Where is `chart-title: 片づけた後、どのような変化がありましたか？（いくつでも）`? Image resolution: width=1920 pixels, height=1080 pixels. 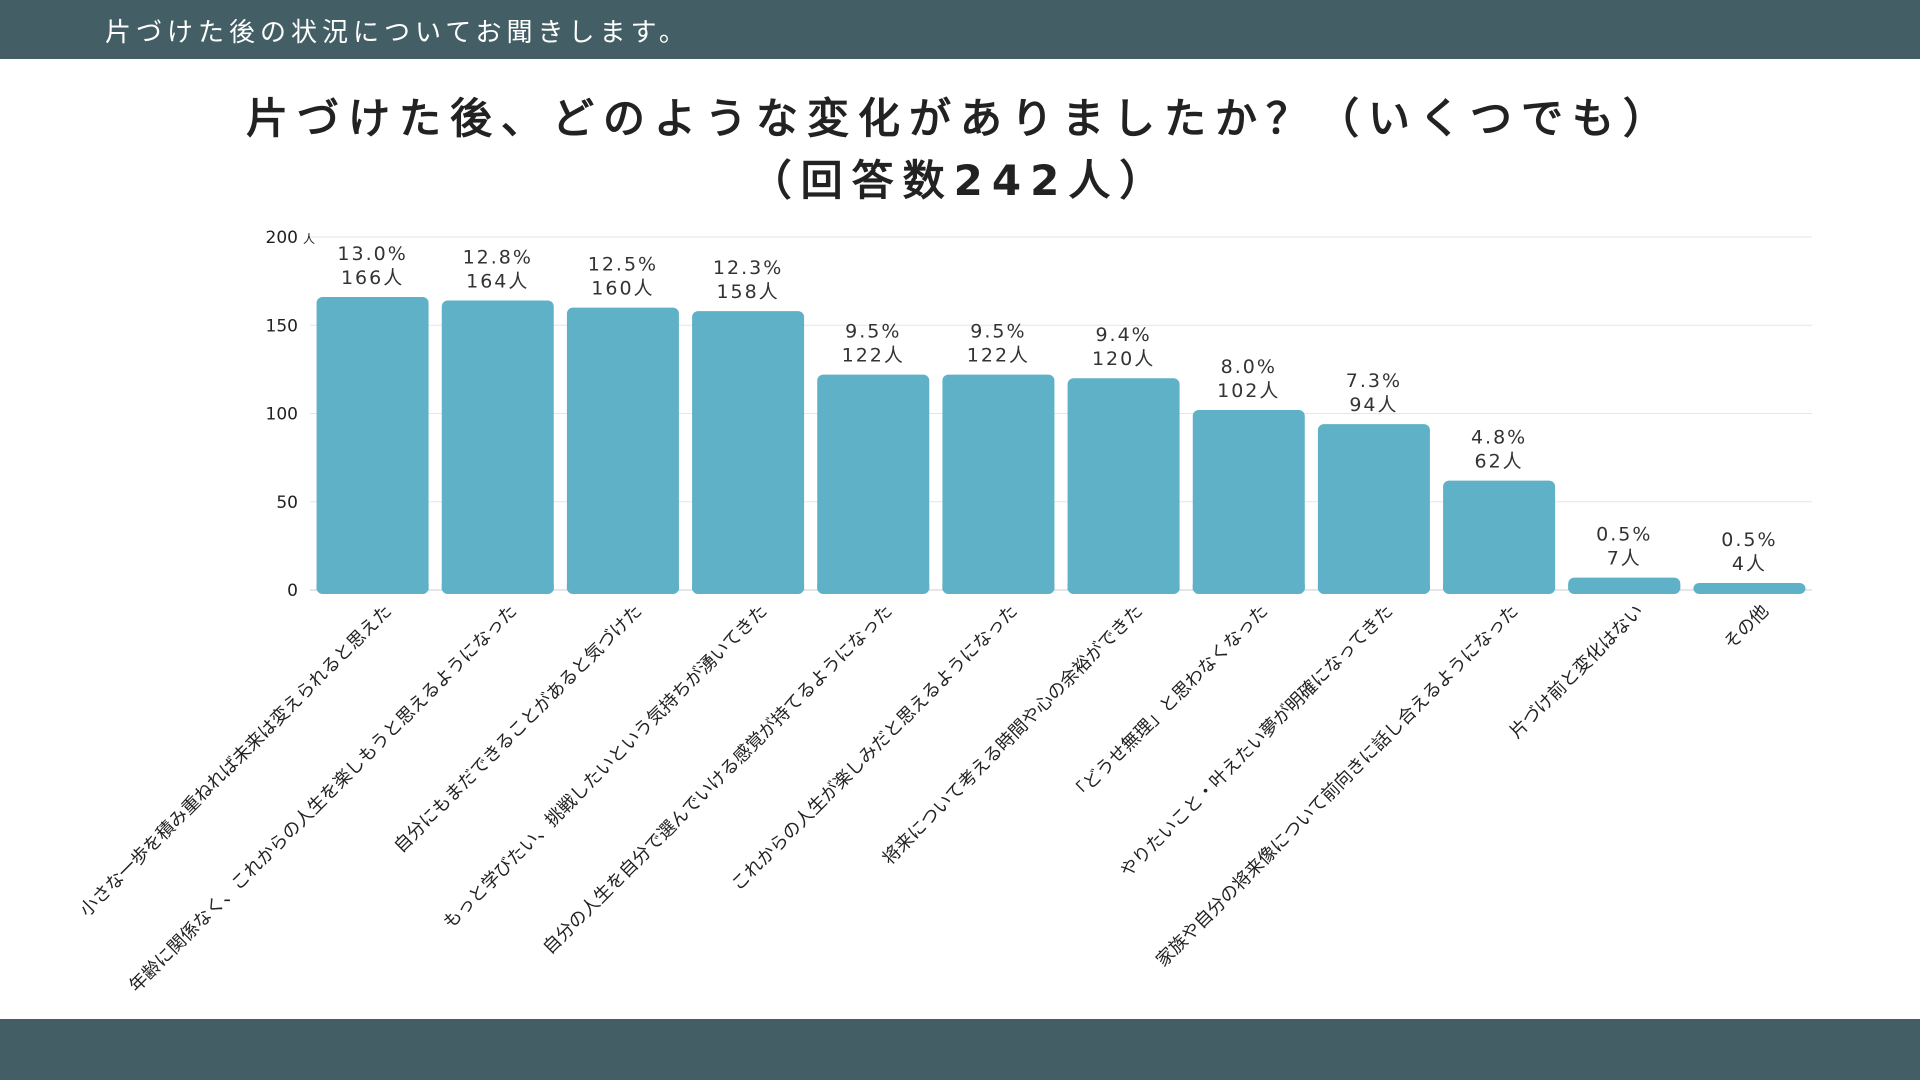
chart-title: 片づけた後、どのような変化がありましたか？（いくつでも） is located at coordinates (959, 118).